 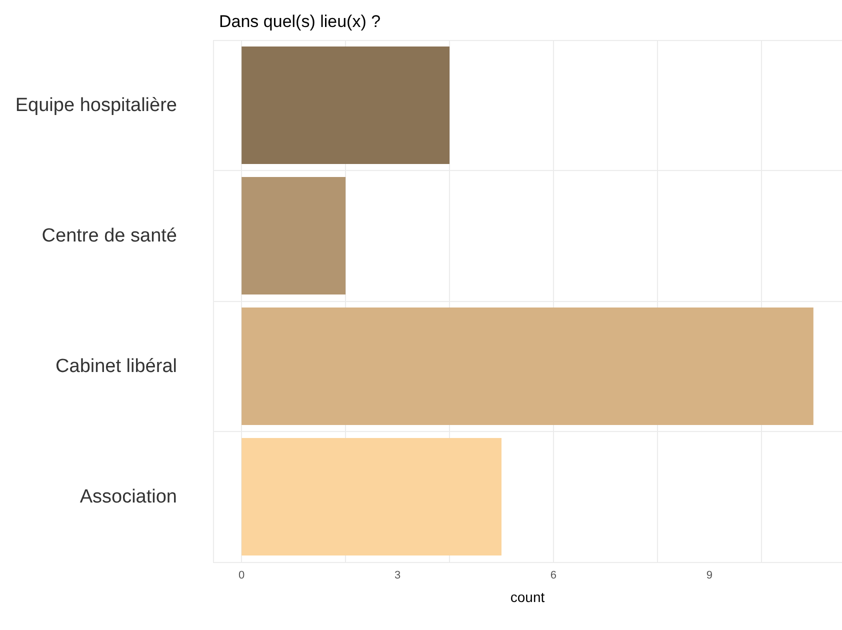 What do you see at coordinates (300, 21) in the screenshot?
I see `chart-title: Dans quel(s) lieu(x) ?` at bounding box center [300, 21].